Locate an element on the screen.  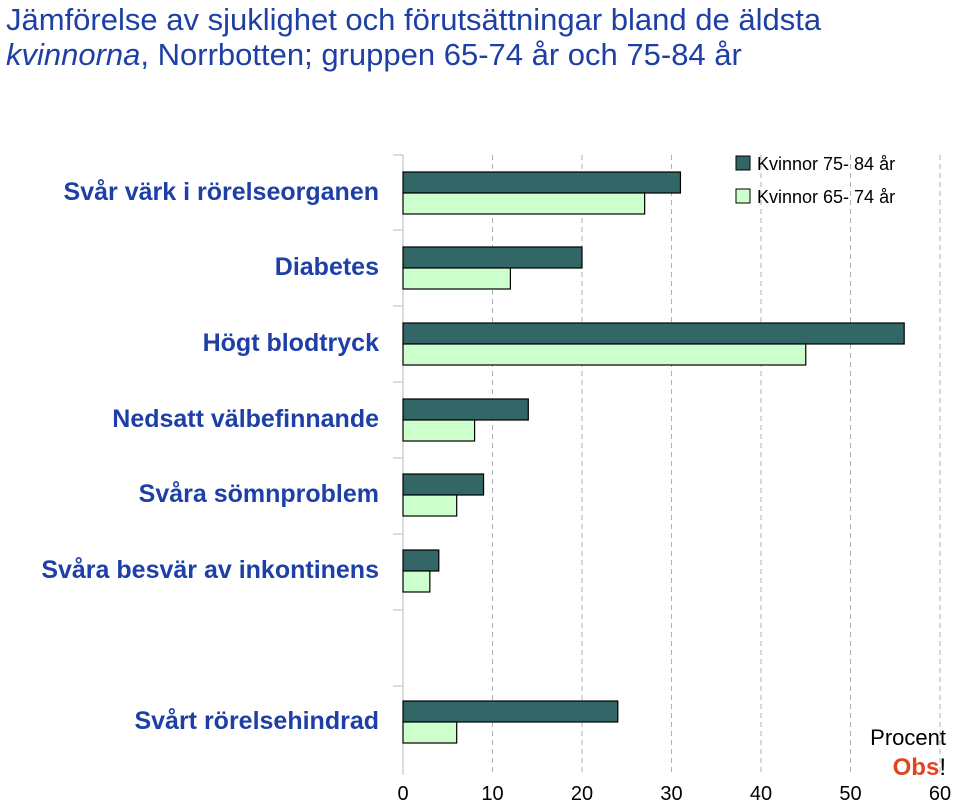
x-tick-label: 40 is located at coordinates (761, 792).